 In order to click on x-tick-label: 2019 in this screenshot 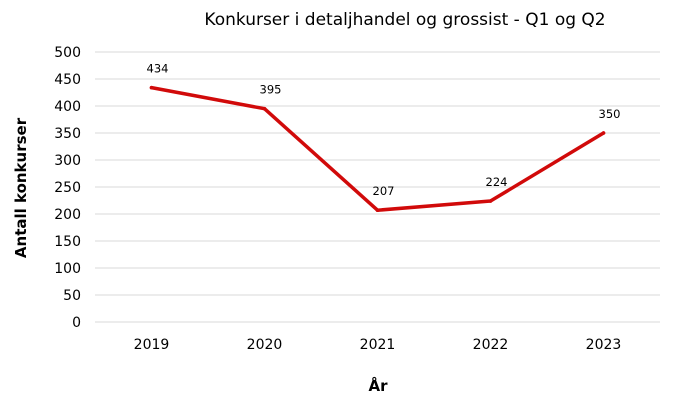, I will do `click(152, 345)`.